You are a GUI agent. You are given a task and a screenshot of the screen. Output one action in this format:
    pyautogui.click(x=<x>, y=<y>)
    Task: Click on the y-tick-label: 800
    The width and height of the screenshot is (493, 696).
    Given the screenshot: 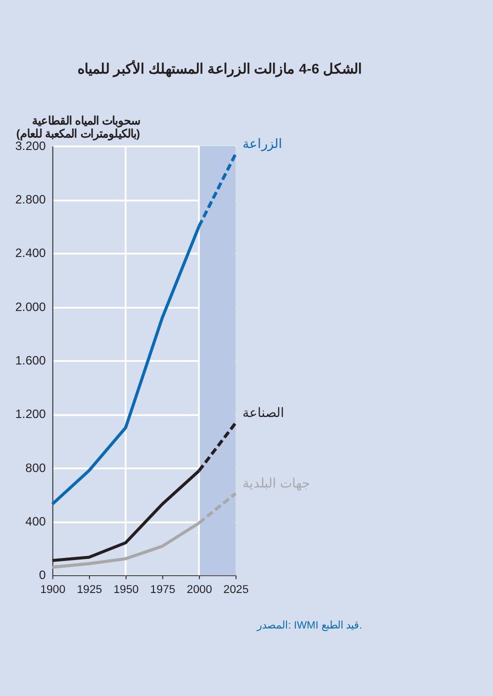 What is the action you would take?
    pyautogui.click(x=35, y=467)
    